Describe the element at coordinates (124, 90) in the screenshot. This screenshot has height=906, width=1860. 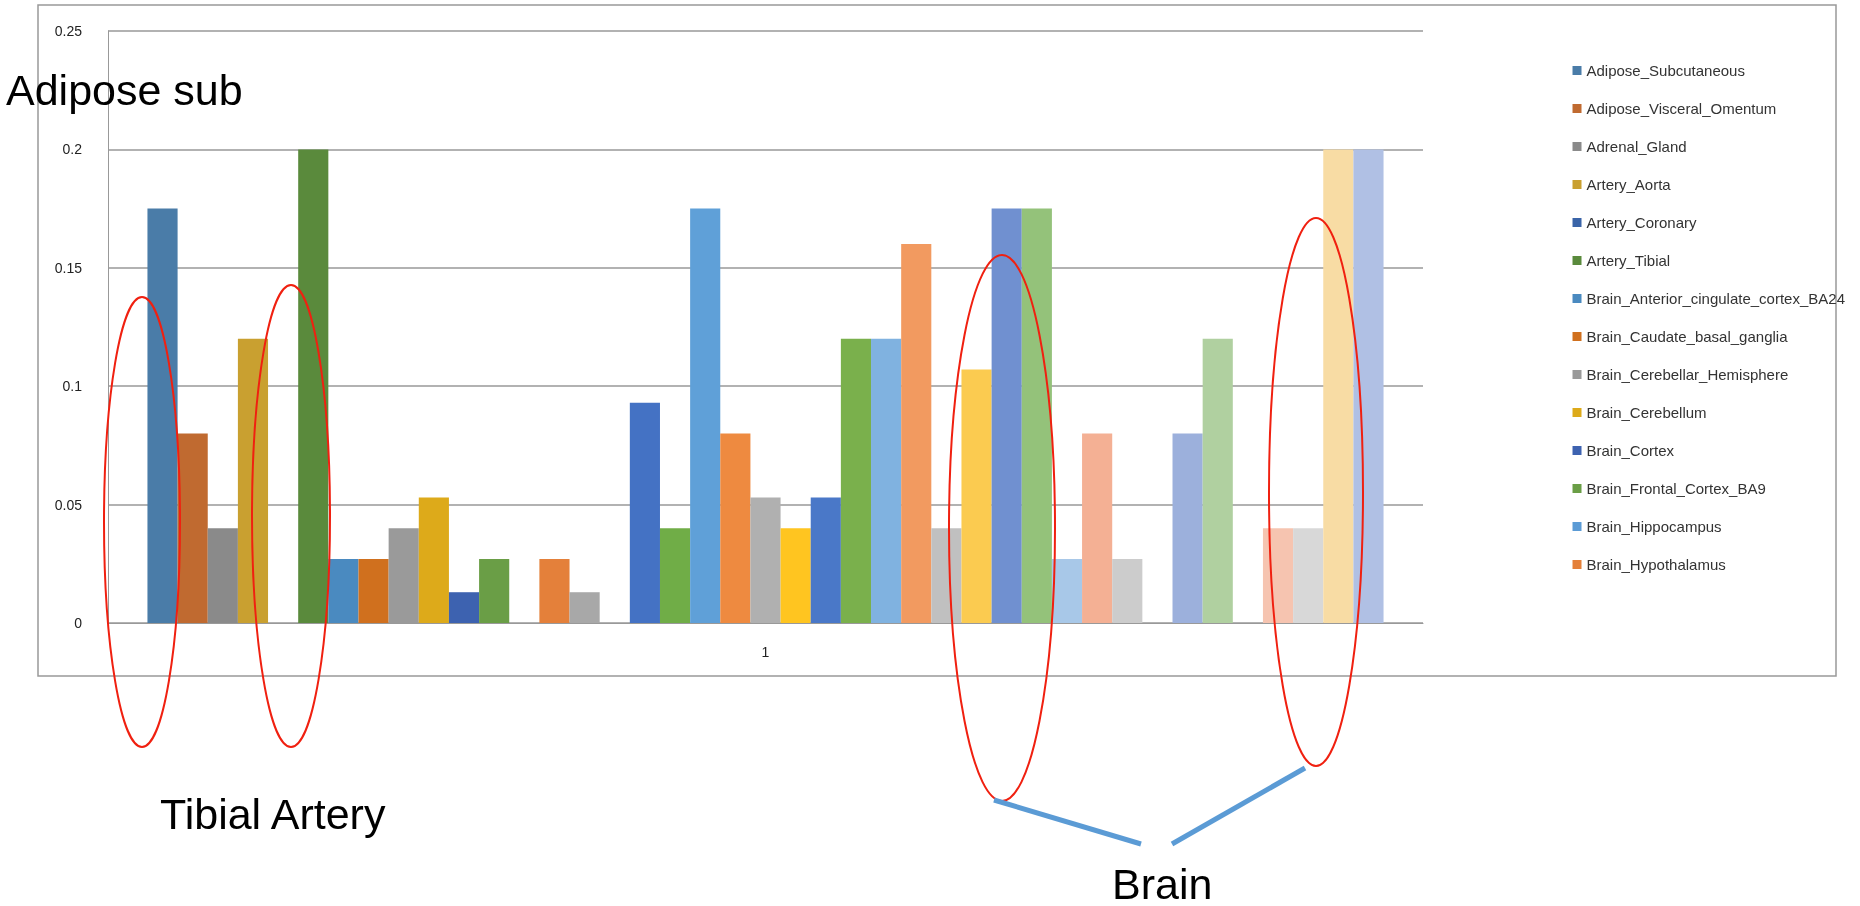
I see `annotation: Adipose sub` at that location.